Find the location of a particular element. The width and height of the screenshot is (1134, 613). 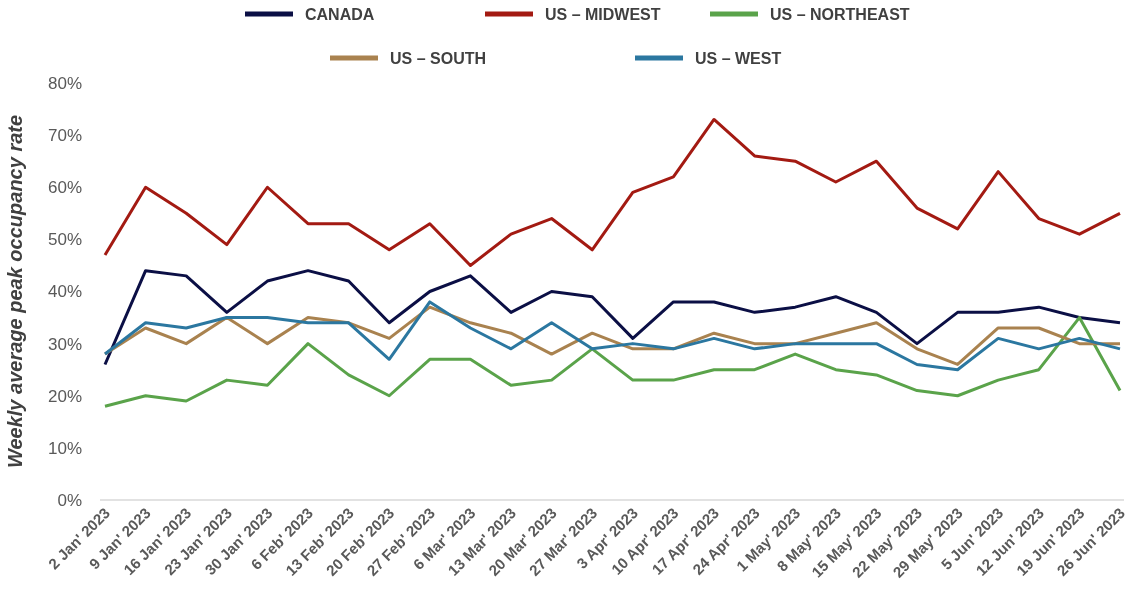

y-tick-label: 50% is located at coordinates (64, 240).